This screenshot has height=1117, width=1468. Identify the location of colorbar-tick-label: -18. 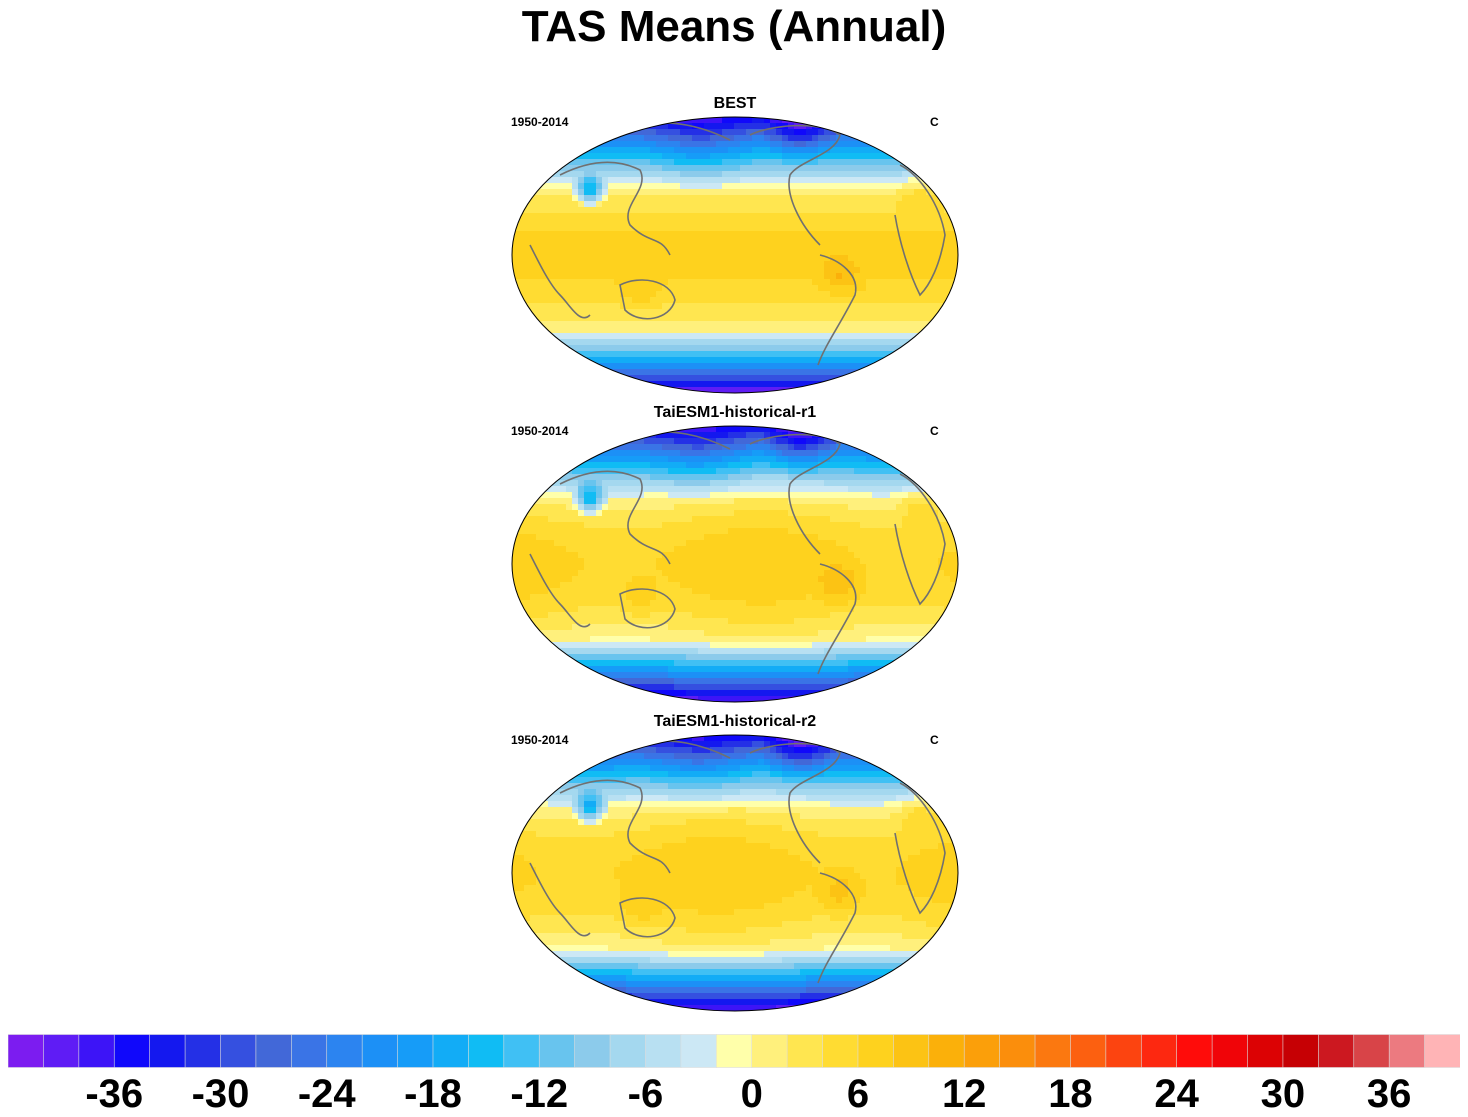
(433, 1094).